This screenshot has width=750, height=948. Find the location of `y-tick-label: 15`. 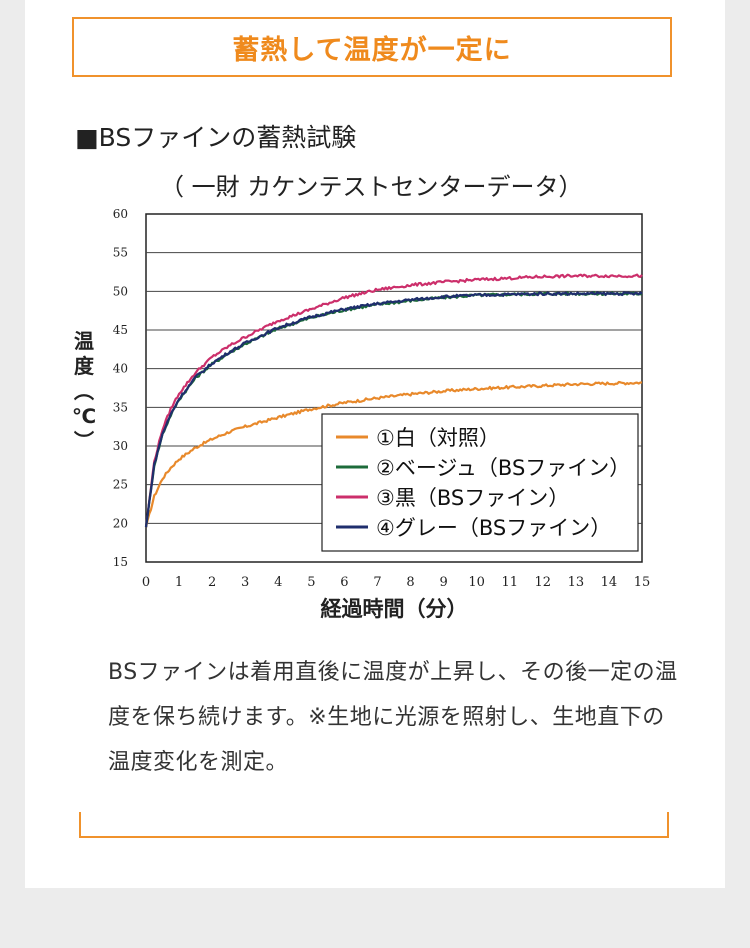

y-tick-label: 15 is located at coordinates (120, 562).